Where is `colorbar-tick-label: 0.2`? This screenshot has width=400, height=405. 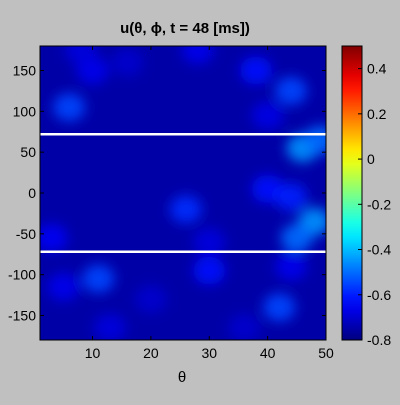
colorbar-tick-label: 0.2 is located at coordinates (377, 114).